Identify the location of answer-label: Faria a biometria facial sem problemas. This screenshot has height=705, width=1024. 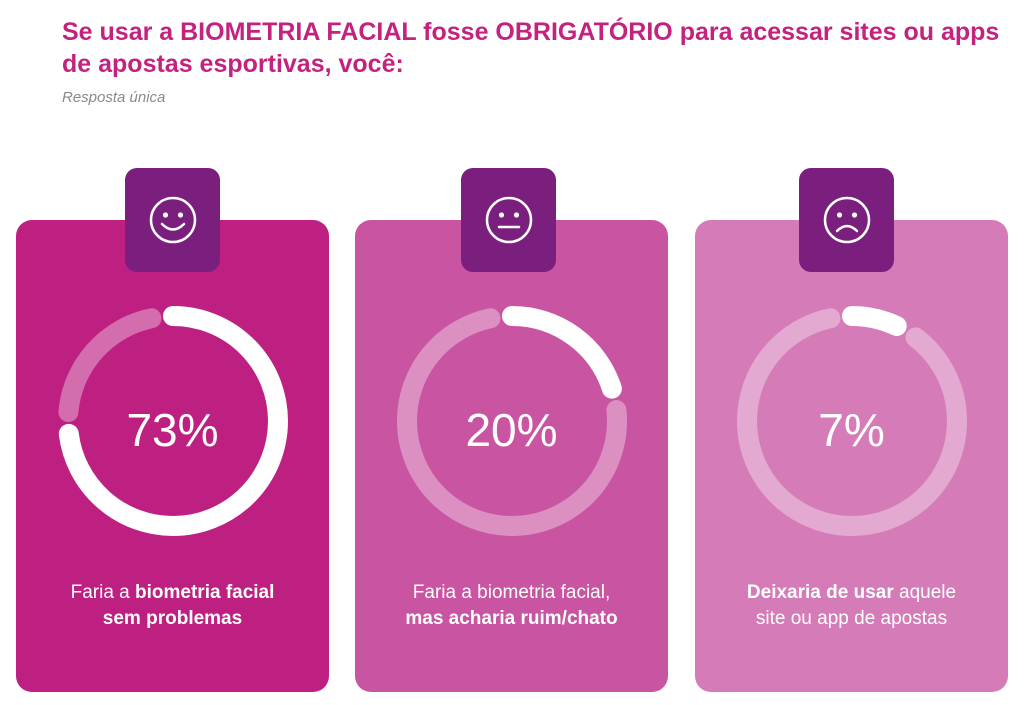
(172, 606).